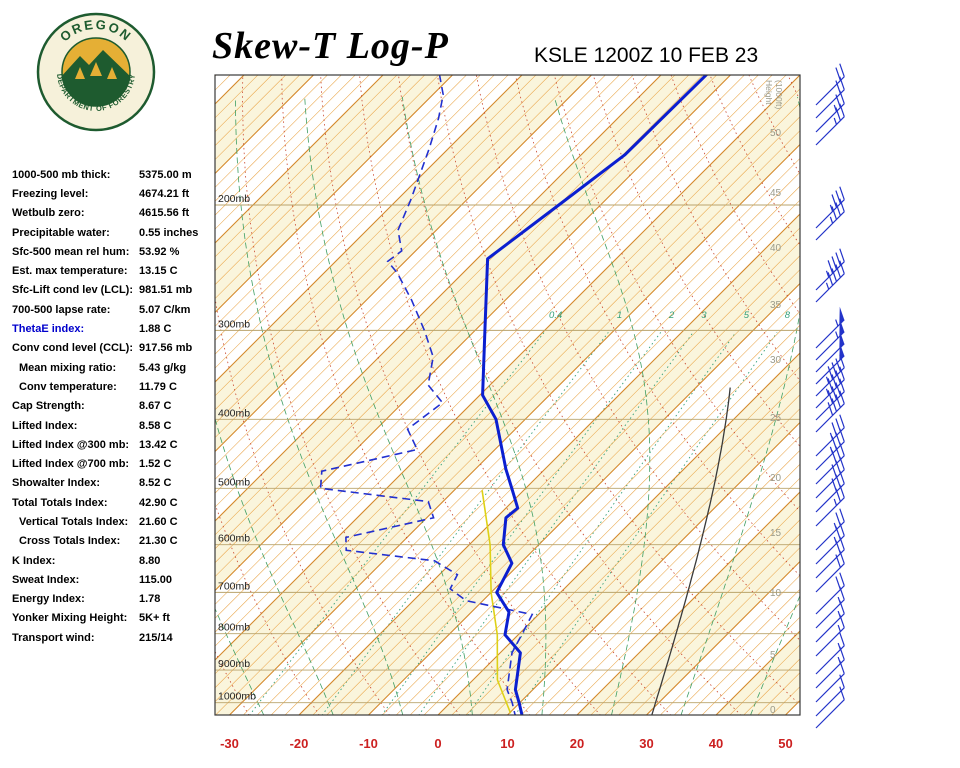  I want to click on index-label: Freezing level:, so click(50, 193).